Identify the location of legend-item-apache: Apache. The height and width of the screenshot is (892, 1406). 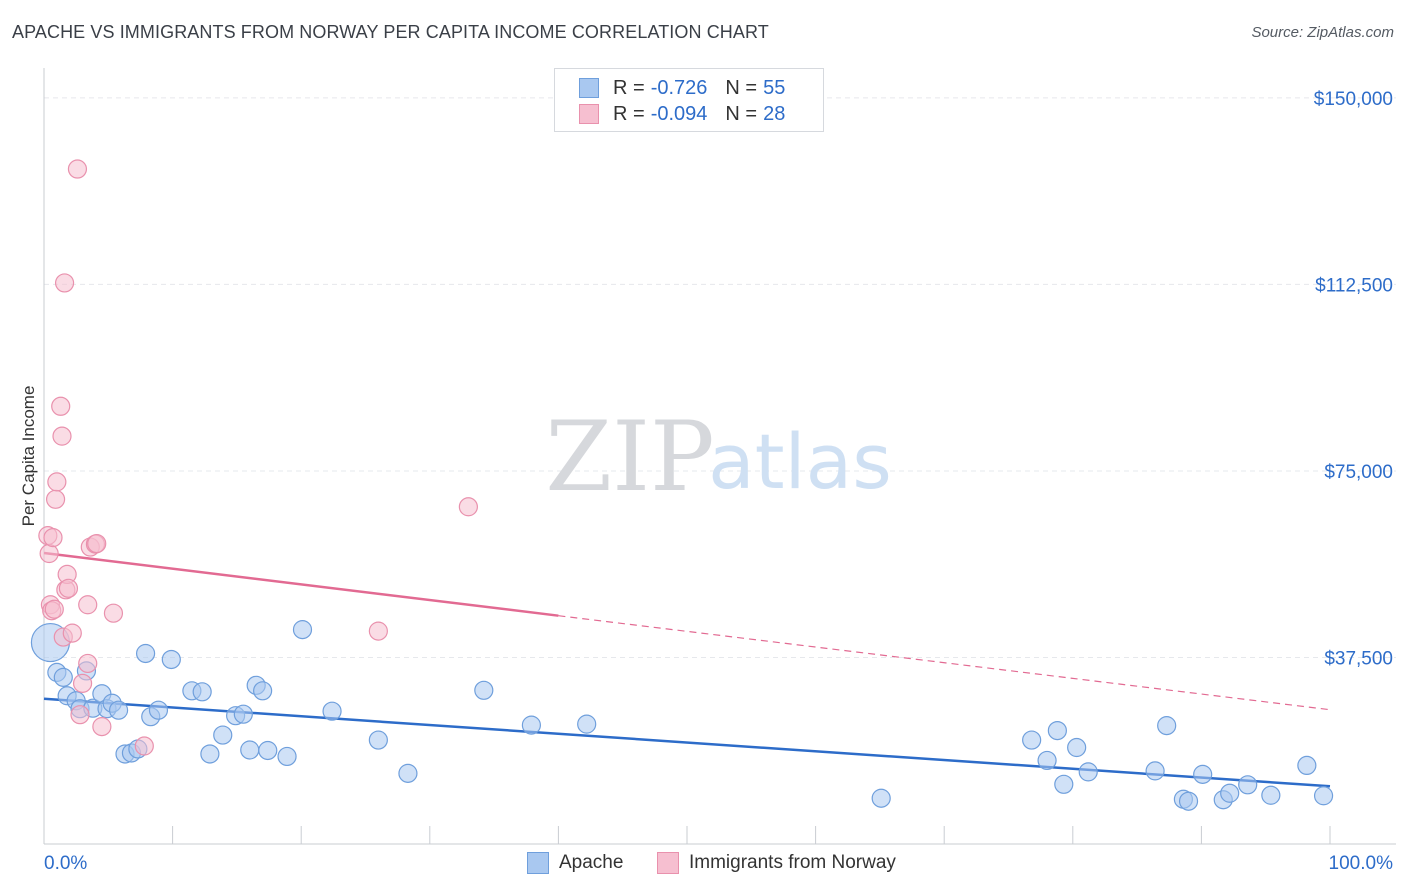
(575, 863).